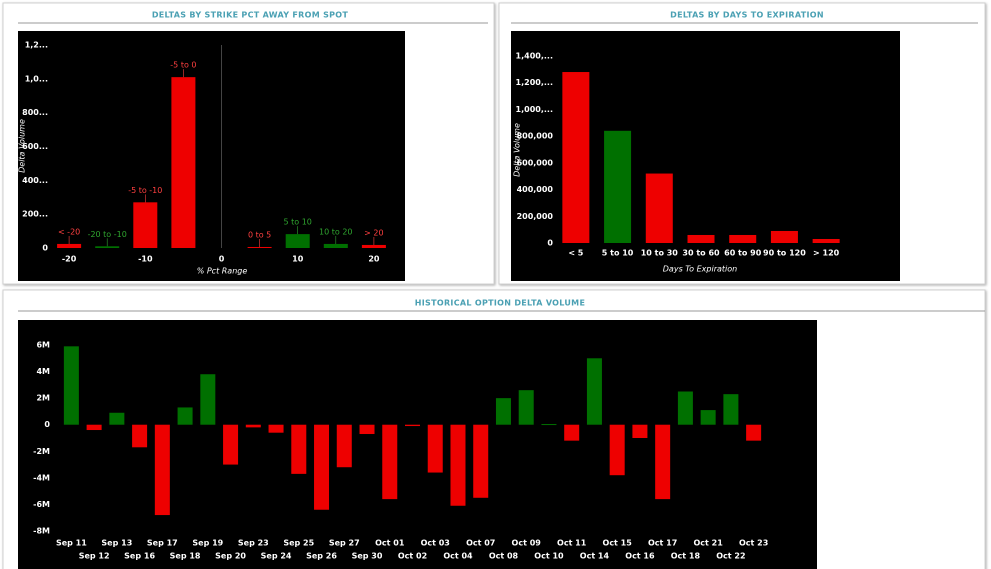 The height and width of the screenshot is (569, 991). What do you see at coordinates (230, 556) in the screenshot?
I see `x-tick-label: Sep 20` at bounding box center [230, 556].